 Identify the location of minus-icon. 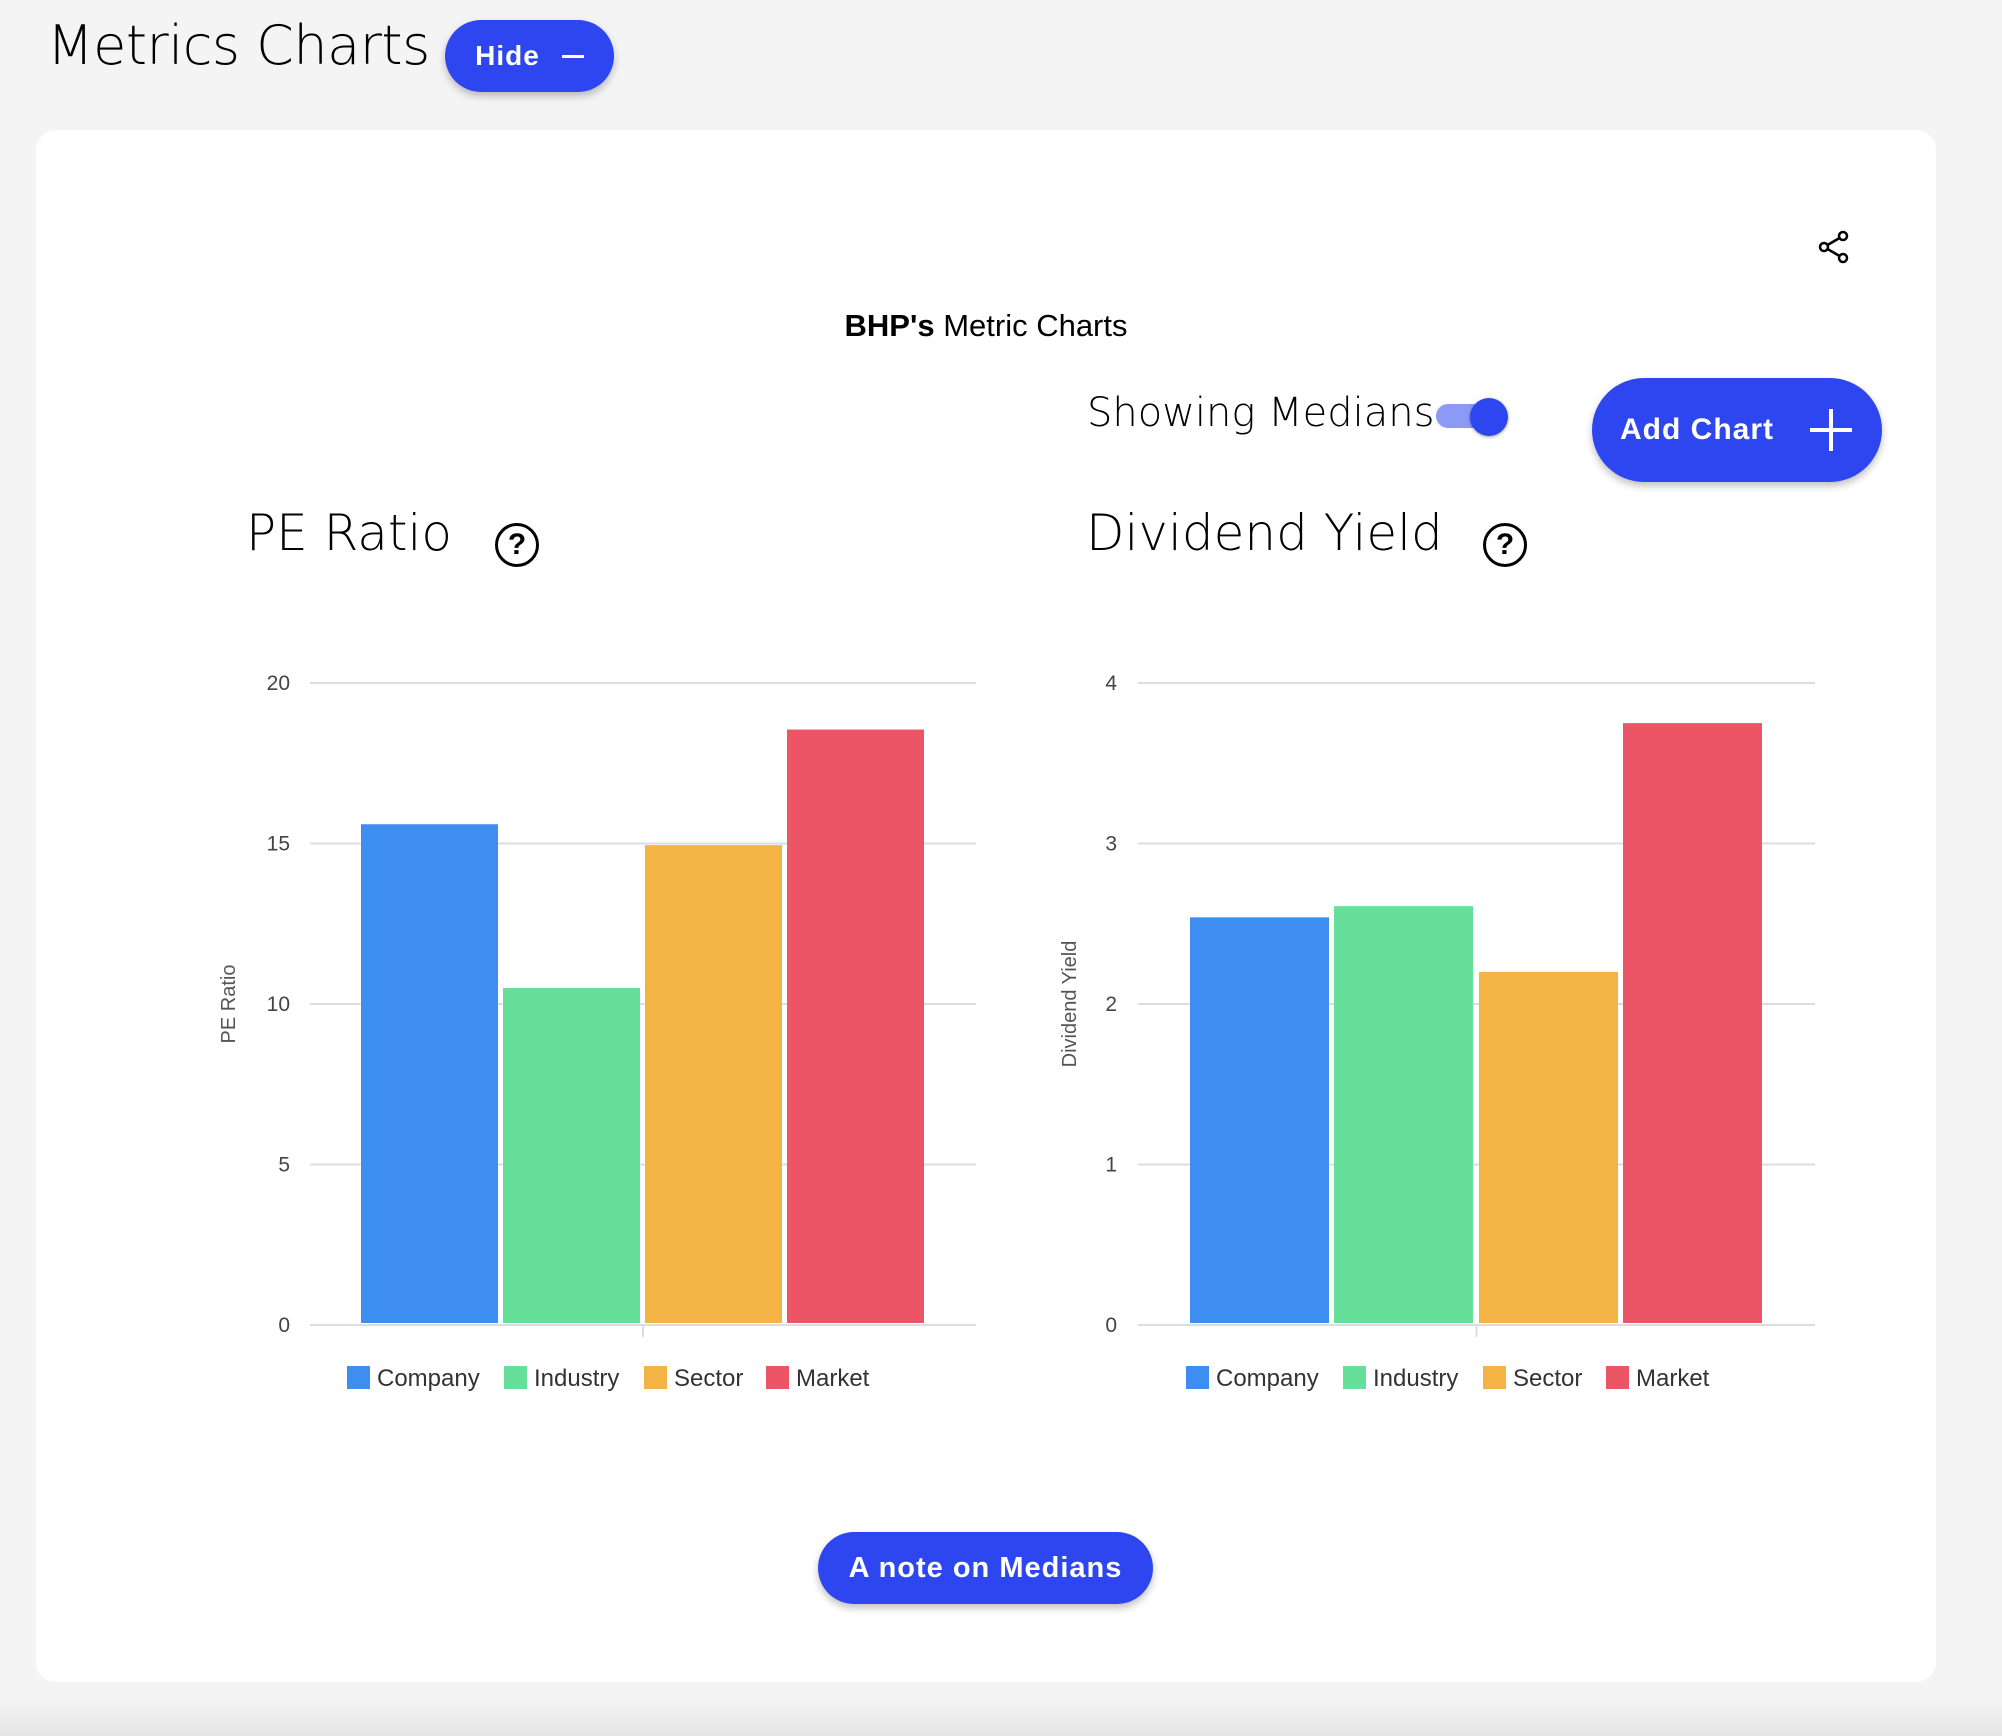
(572, 56).